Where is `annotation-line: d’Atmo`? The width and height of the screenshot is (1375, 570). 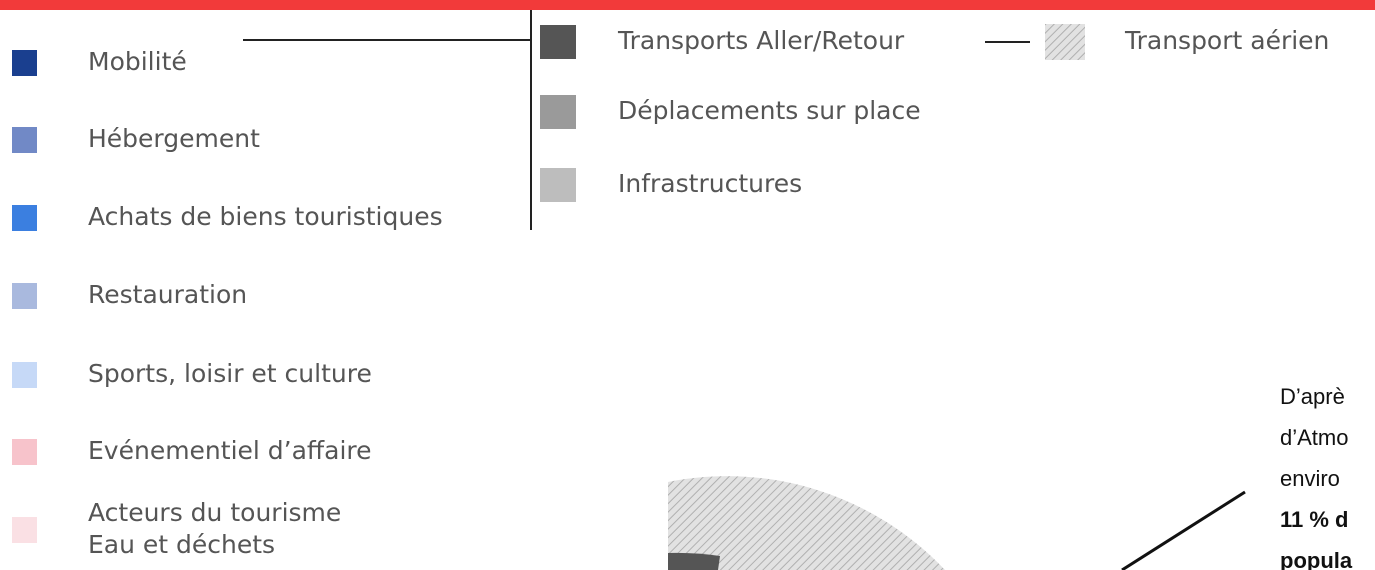 annotation-line: d’Atmo is located at coordinates (1314, 437).